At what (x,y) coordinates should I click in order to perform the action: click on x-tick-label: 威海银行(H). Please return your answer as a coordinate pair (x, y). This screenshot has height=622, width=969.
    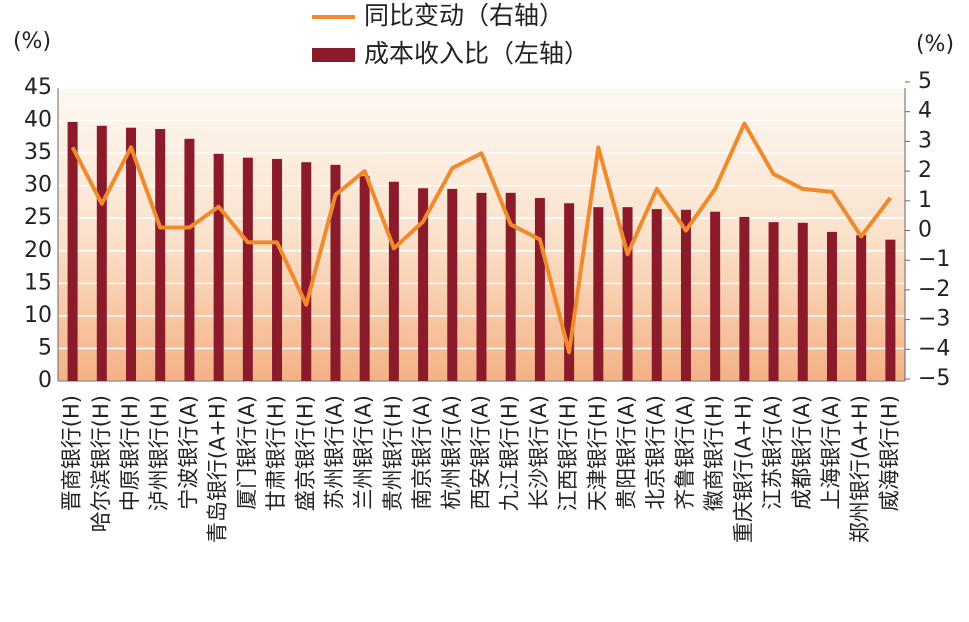
    Looking at the image, I should click on (889, 453).